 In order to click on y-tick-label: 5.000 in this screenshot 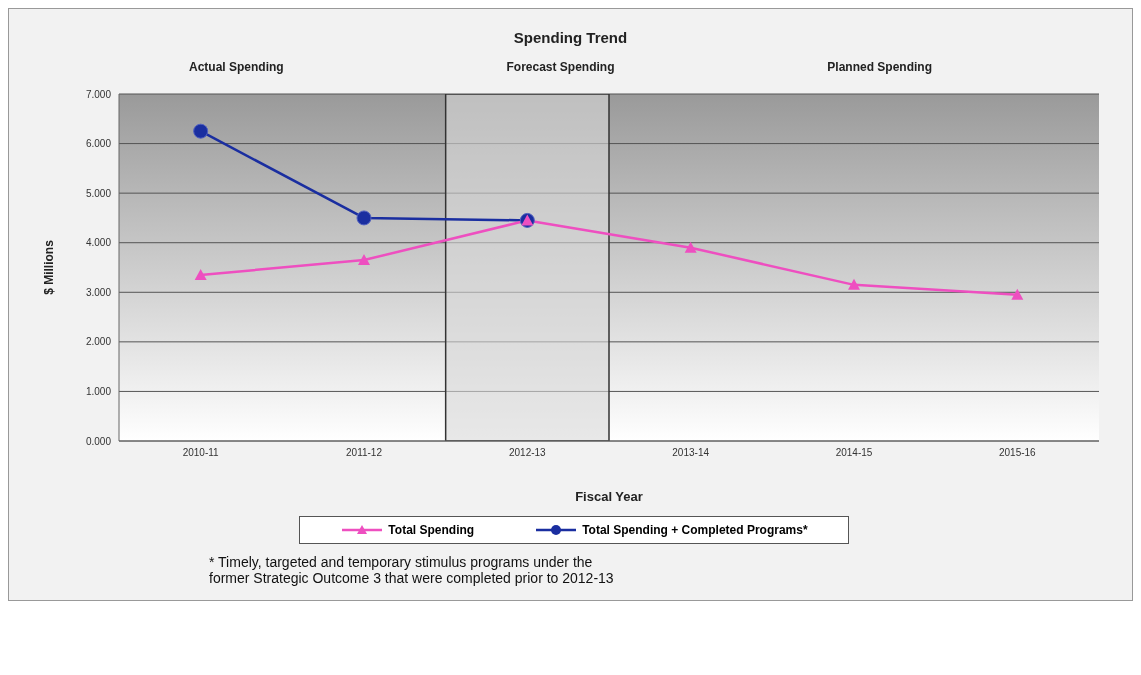, I will do `click(98, 193)`.